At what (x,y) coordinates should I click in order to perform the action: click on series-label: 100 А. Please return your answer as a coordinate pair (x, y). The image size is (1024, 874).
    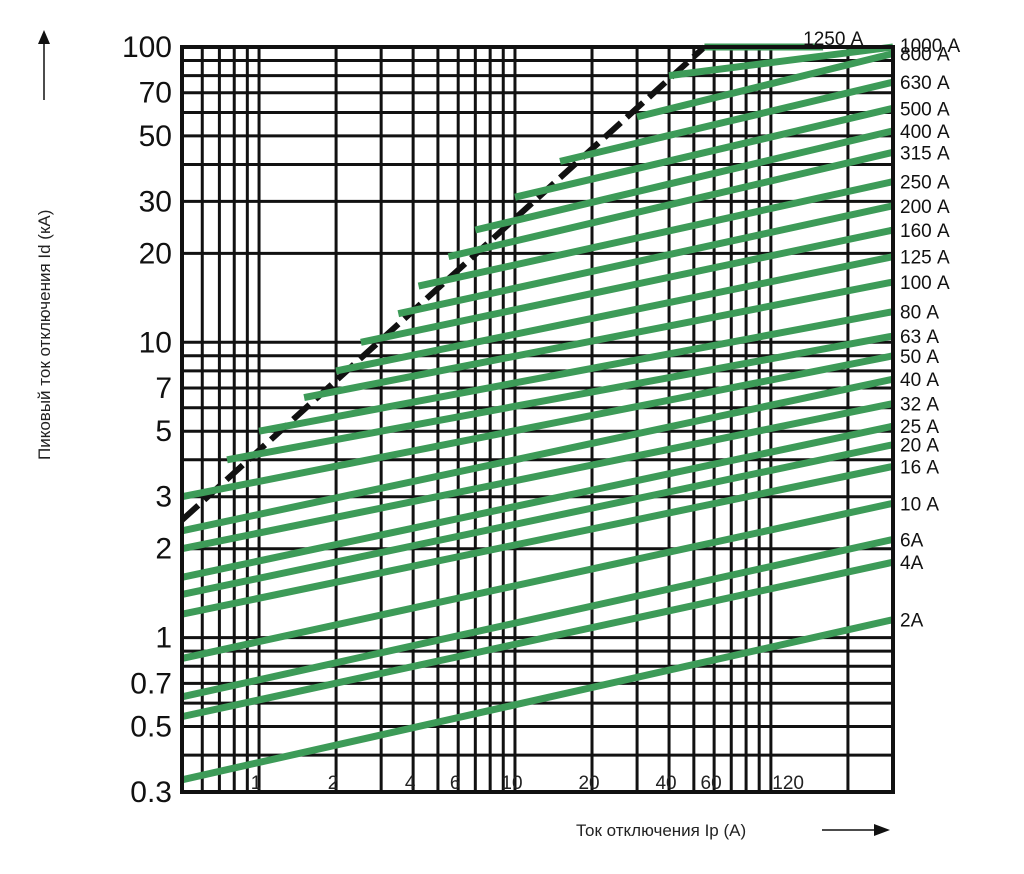
    Looking at the image, I should click on (925, 283).